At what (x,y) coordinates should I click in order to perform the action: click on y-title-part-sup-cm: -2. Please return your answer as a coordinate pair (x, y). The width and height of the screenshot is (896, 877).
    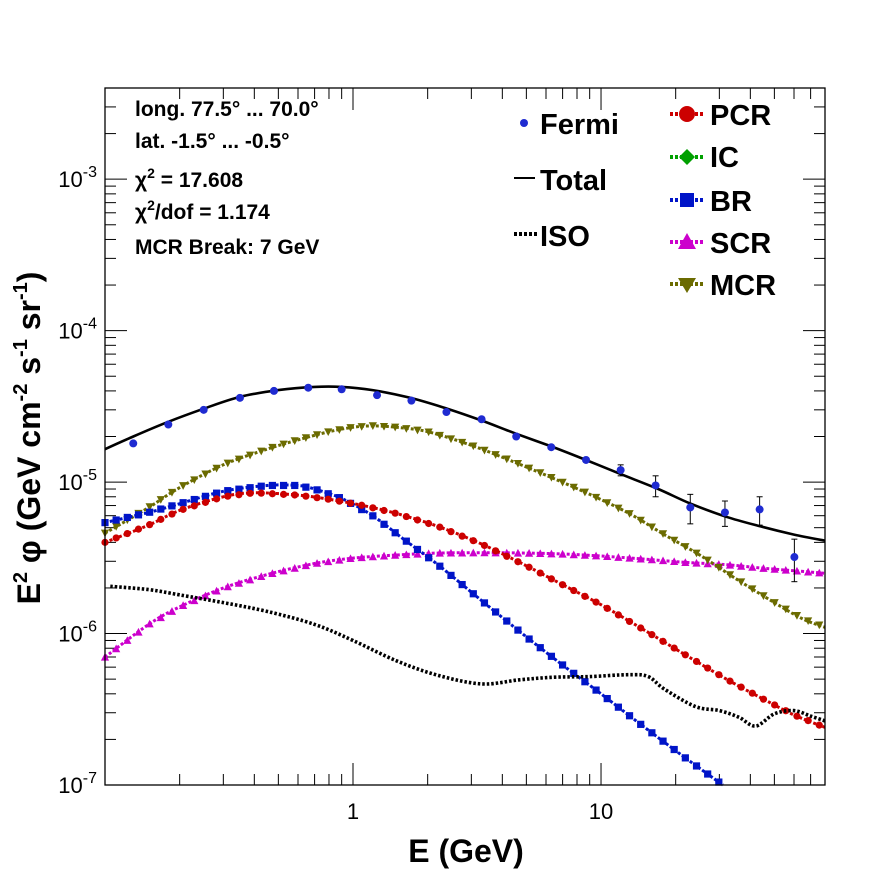
    Looking at the image, I should click on (21, 393).